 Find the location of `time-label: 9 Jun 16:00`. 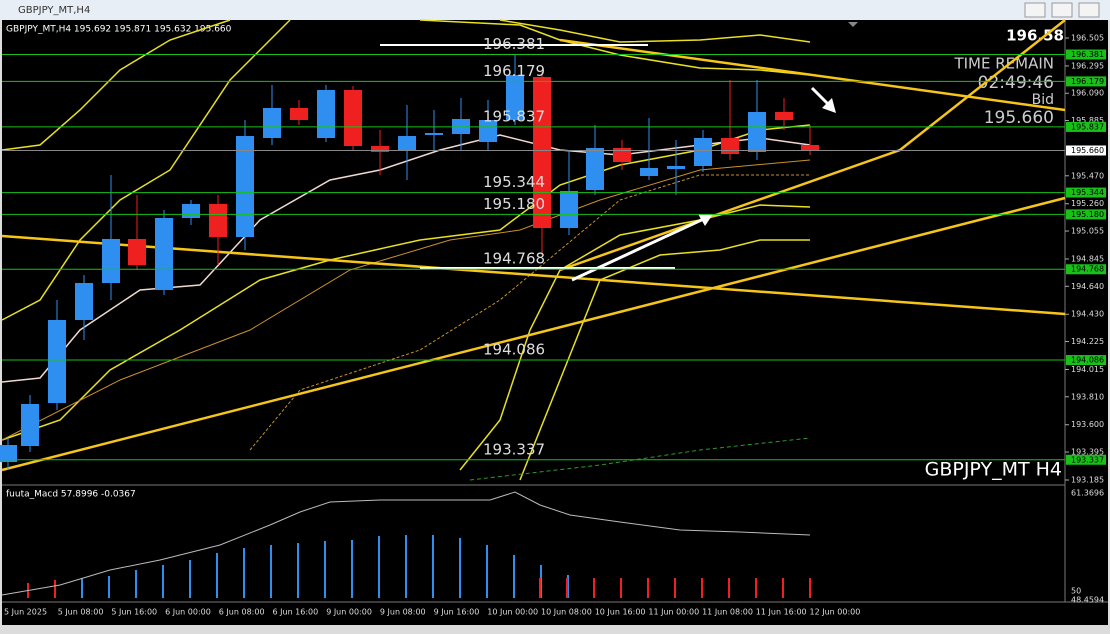

time-label: 9 Jun 16:00 is located at coordinates (457, 612).